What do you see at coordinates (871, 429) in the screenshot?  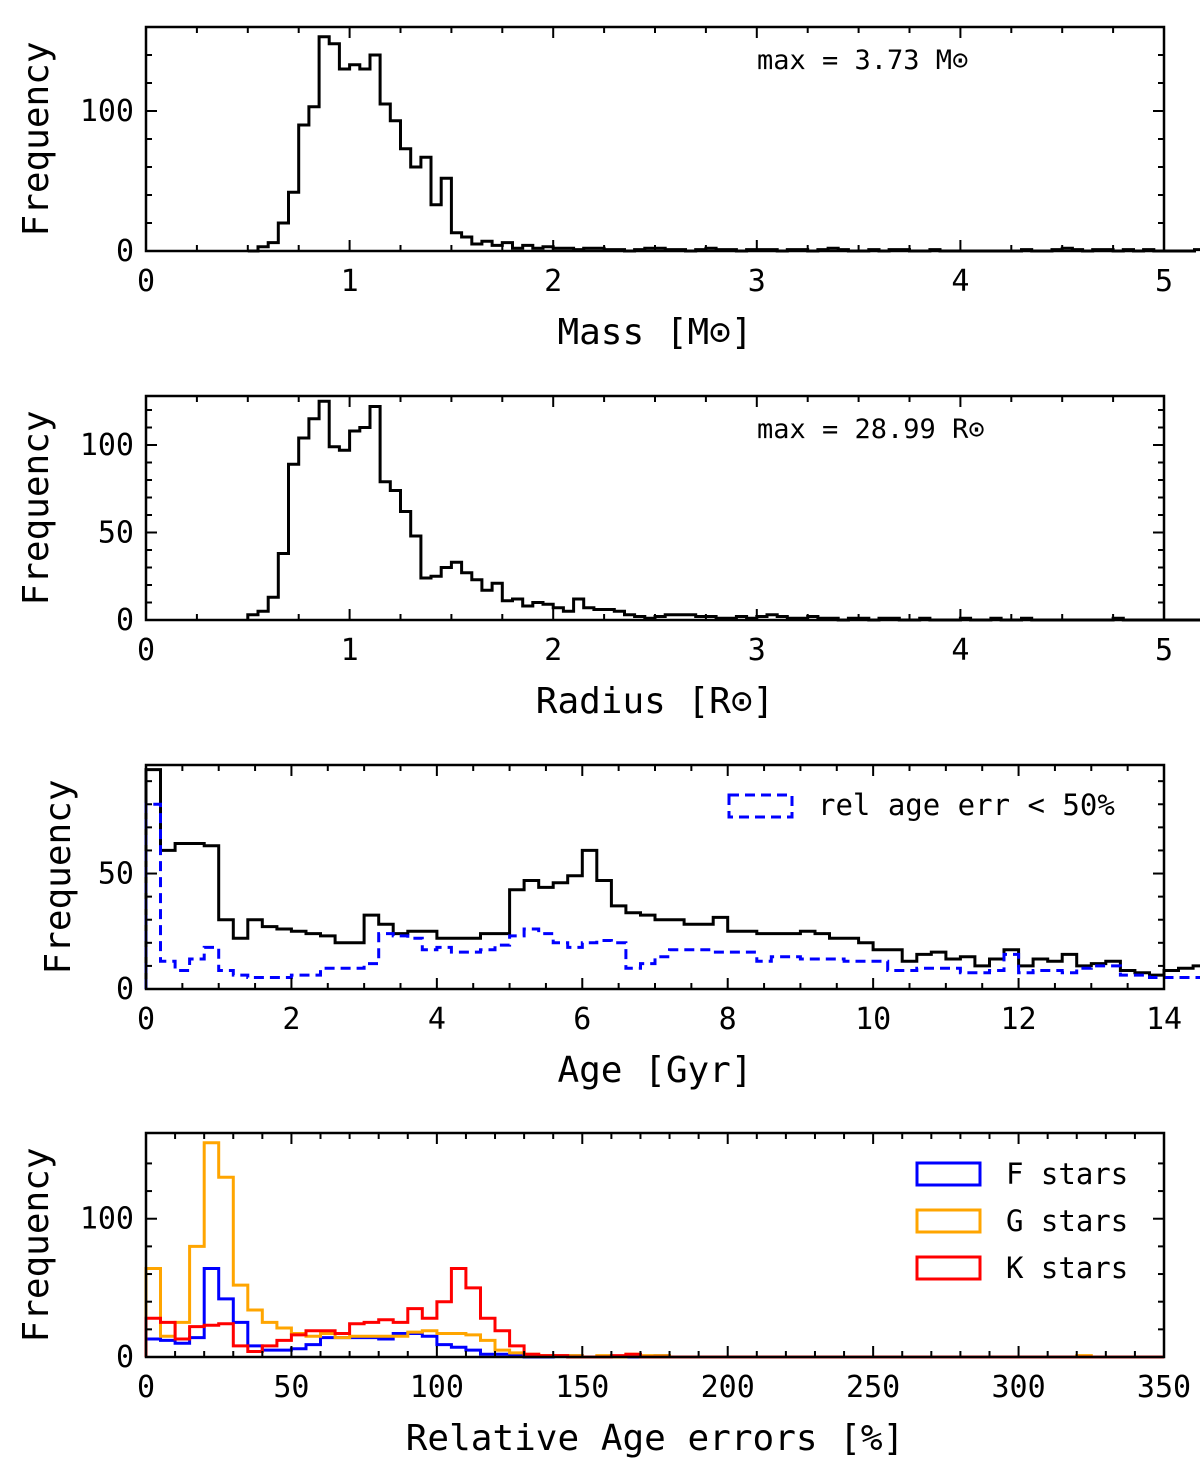 I see `max-annotation: max = 28.99 R⊙` at bounding box center [871, 429].